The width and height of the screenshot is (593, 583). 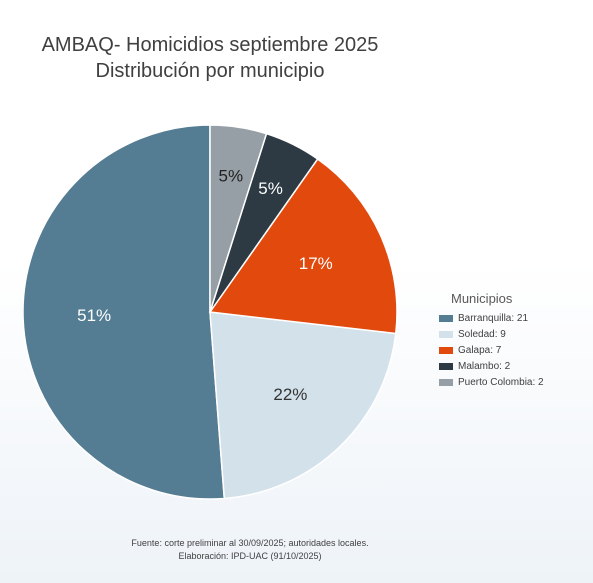 I want to click on legend-label-3: Malambo: 2, so click(x=484, y=366).